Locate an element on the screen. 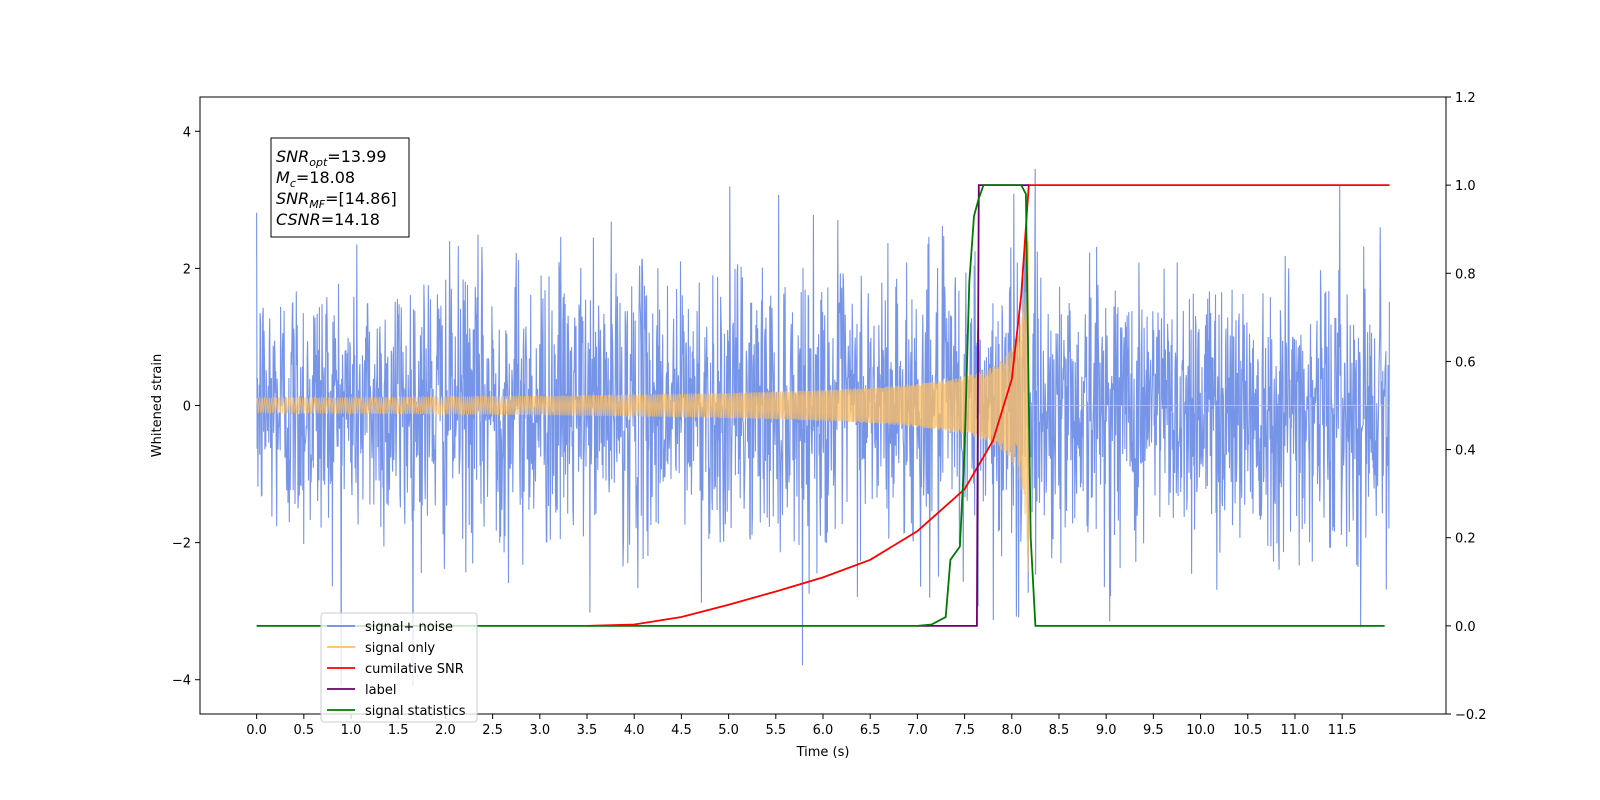 The width and height of the screenshot is (1600, 800). legend-label: cumilative SNR is located at coordinates (414, 669).